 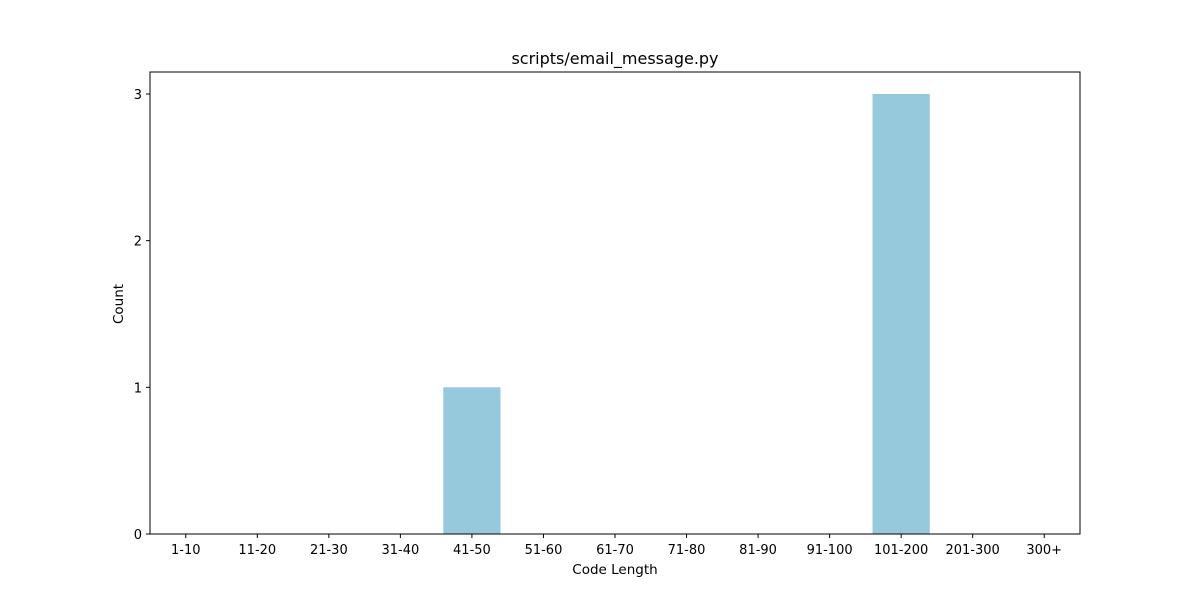 I want to click on x-tick-label: 71-80, so click(x=687, y=550).